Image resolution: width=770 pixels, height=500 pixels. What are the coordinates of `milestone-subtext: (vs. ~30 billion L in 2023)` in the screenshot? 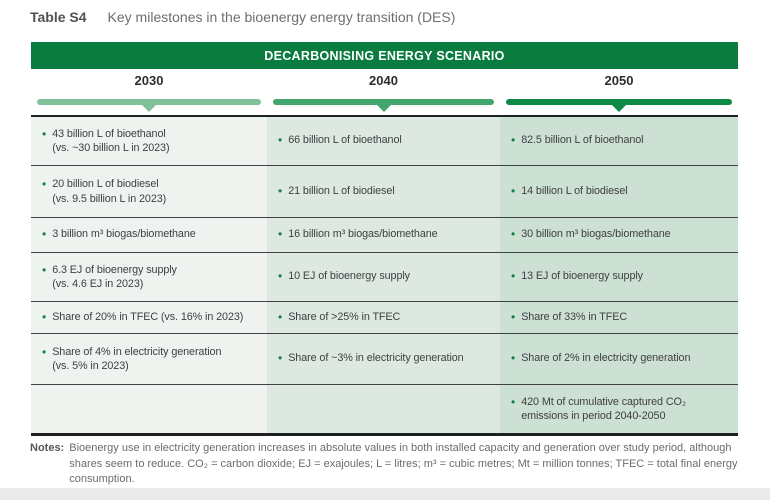 It's located at (111, 148).